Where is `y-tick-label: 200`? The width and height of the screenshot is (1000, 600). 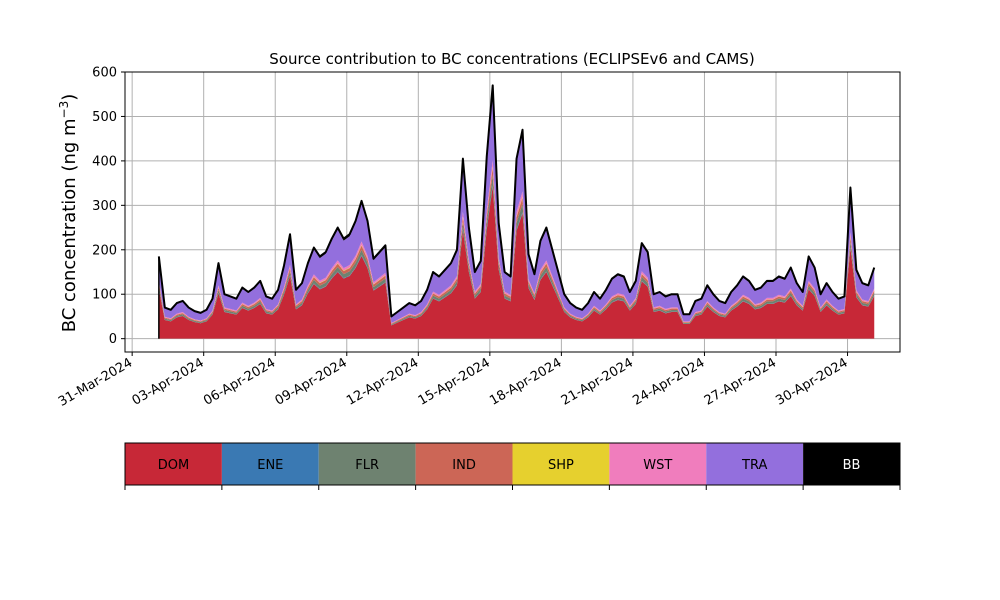 y-tick-label: 200 is located at coordinates (104, 250).